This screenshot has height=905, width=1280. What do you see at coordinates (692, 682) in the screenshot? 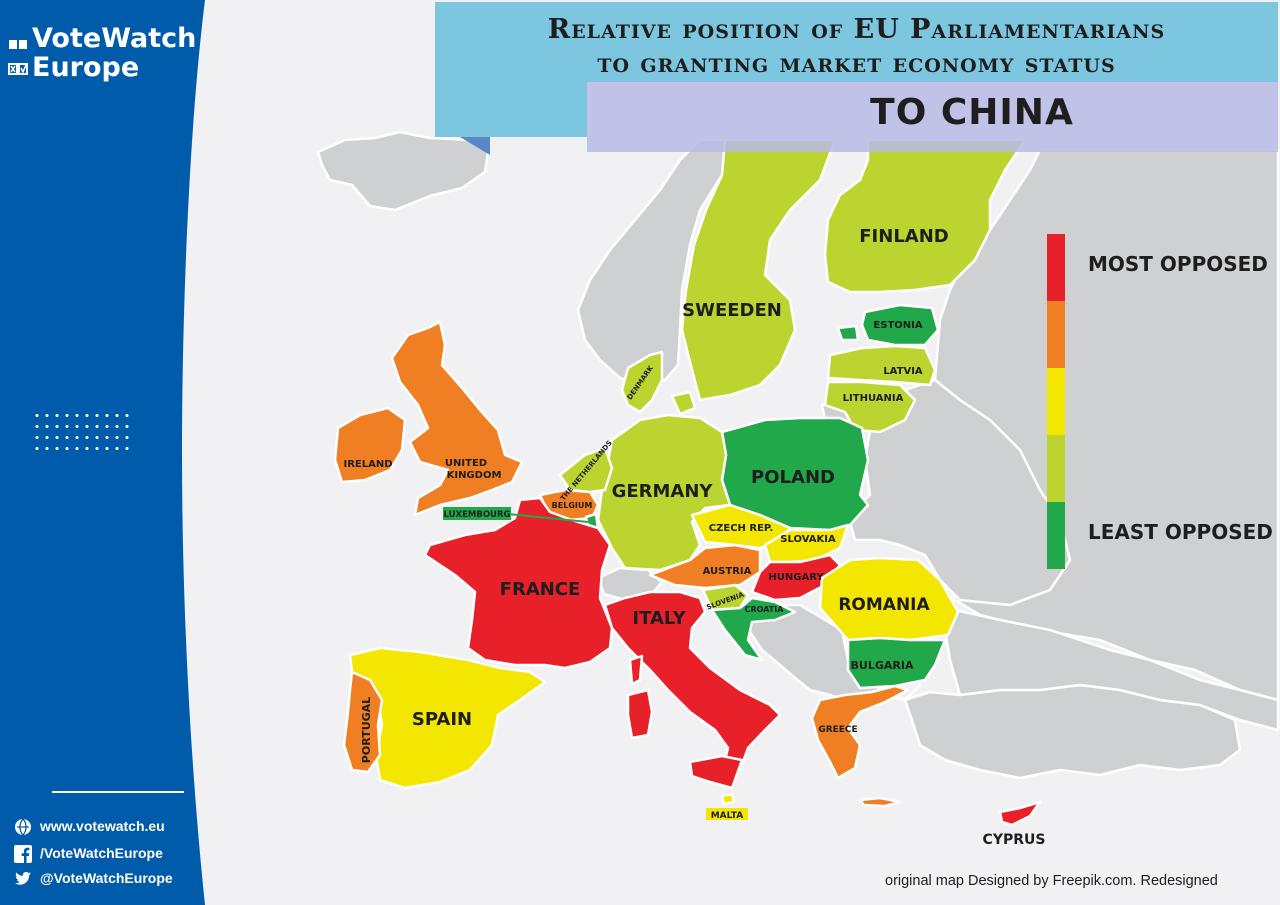
I see `country-italy` at bounding box center [692, 682].